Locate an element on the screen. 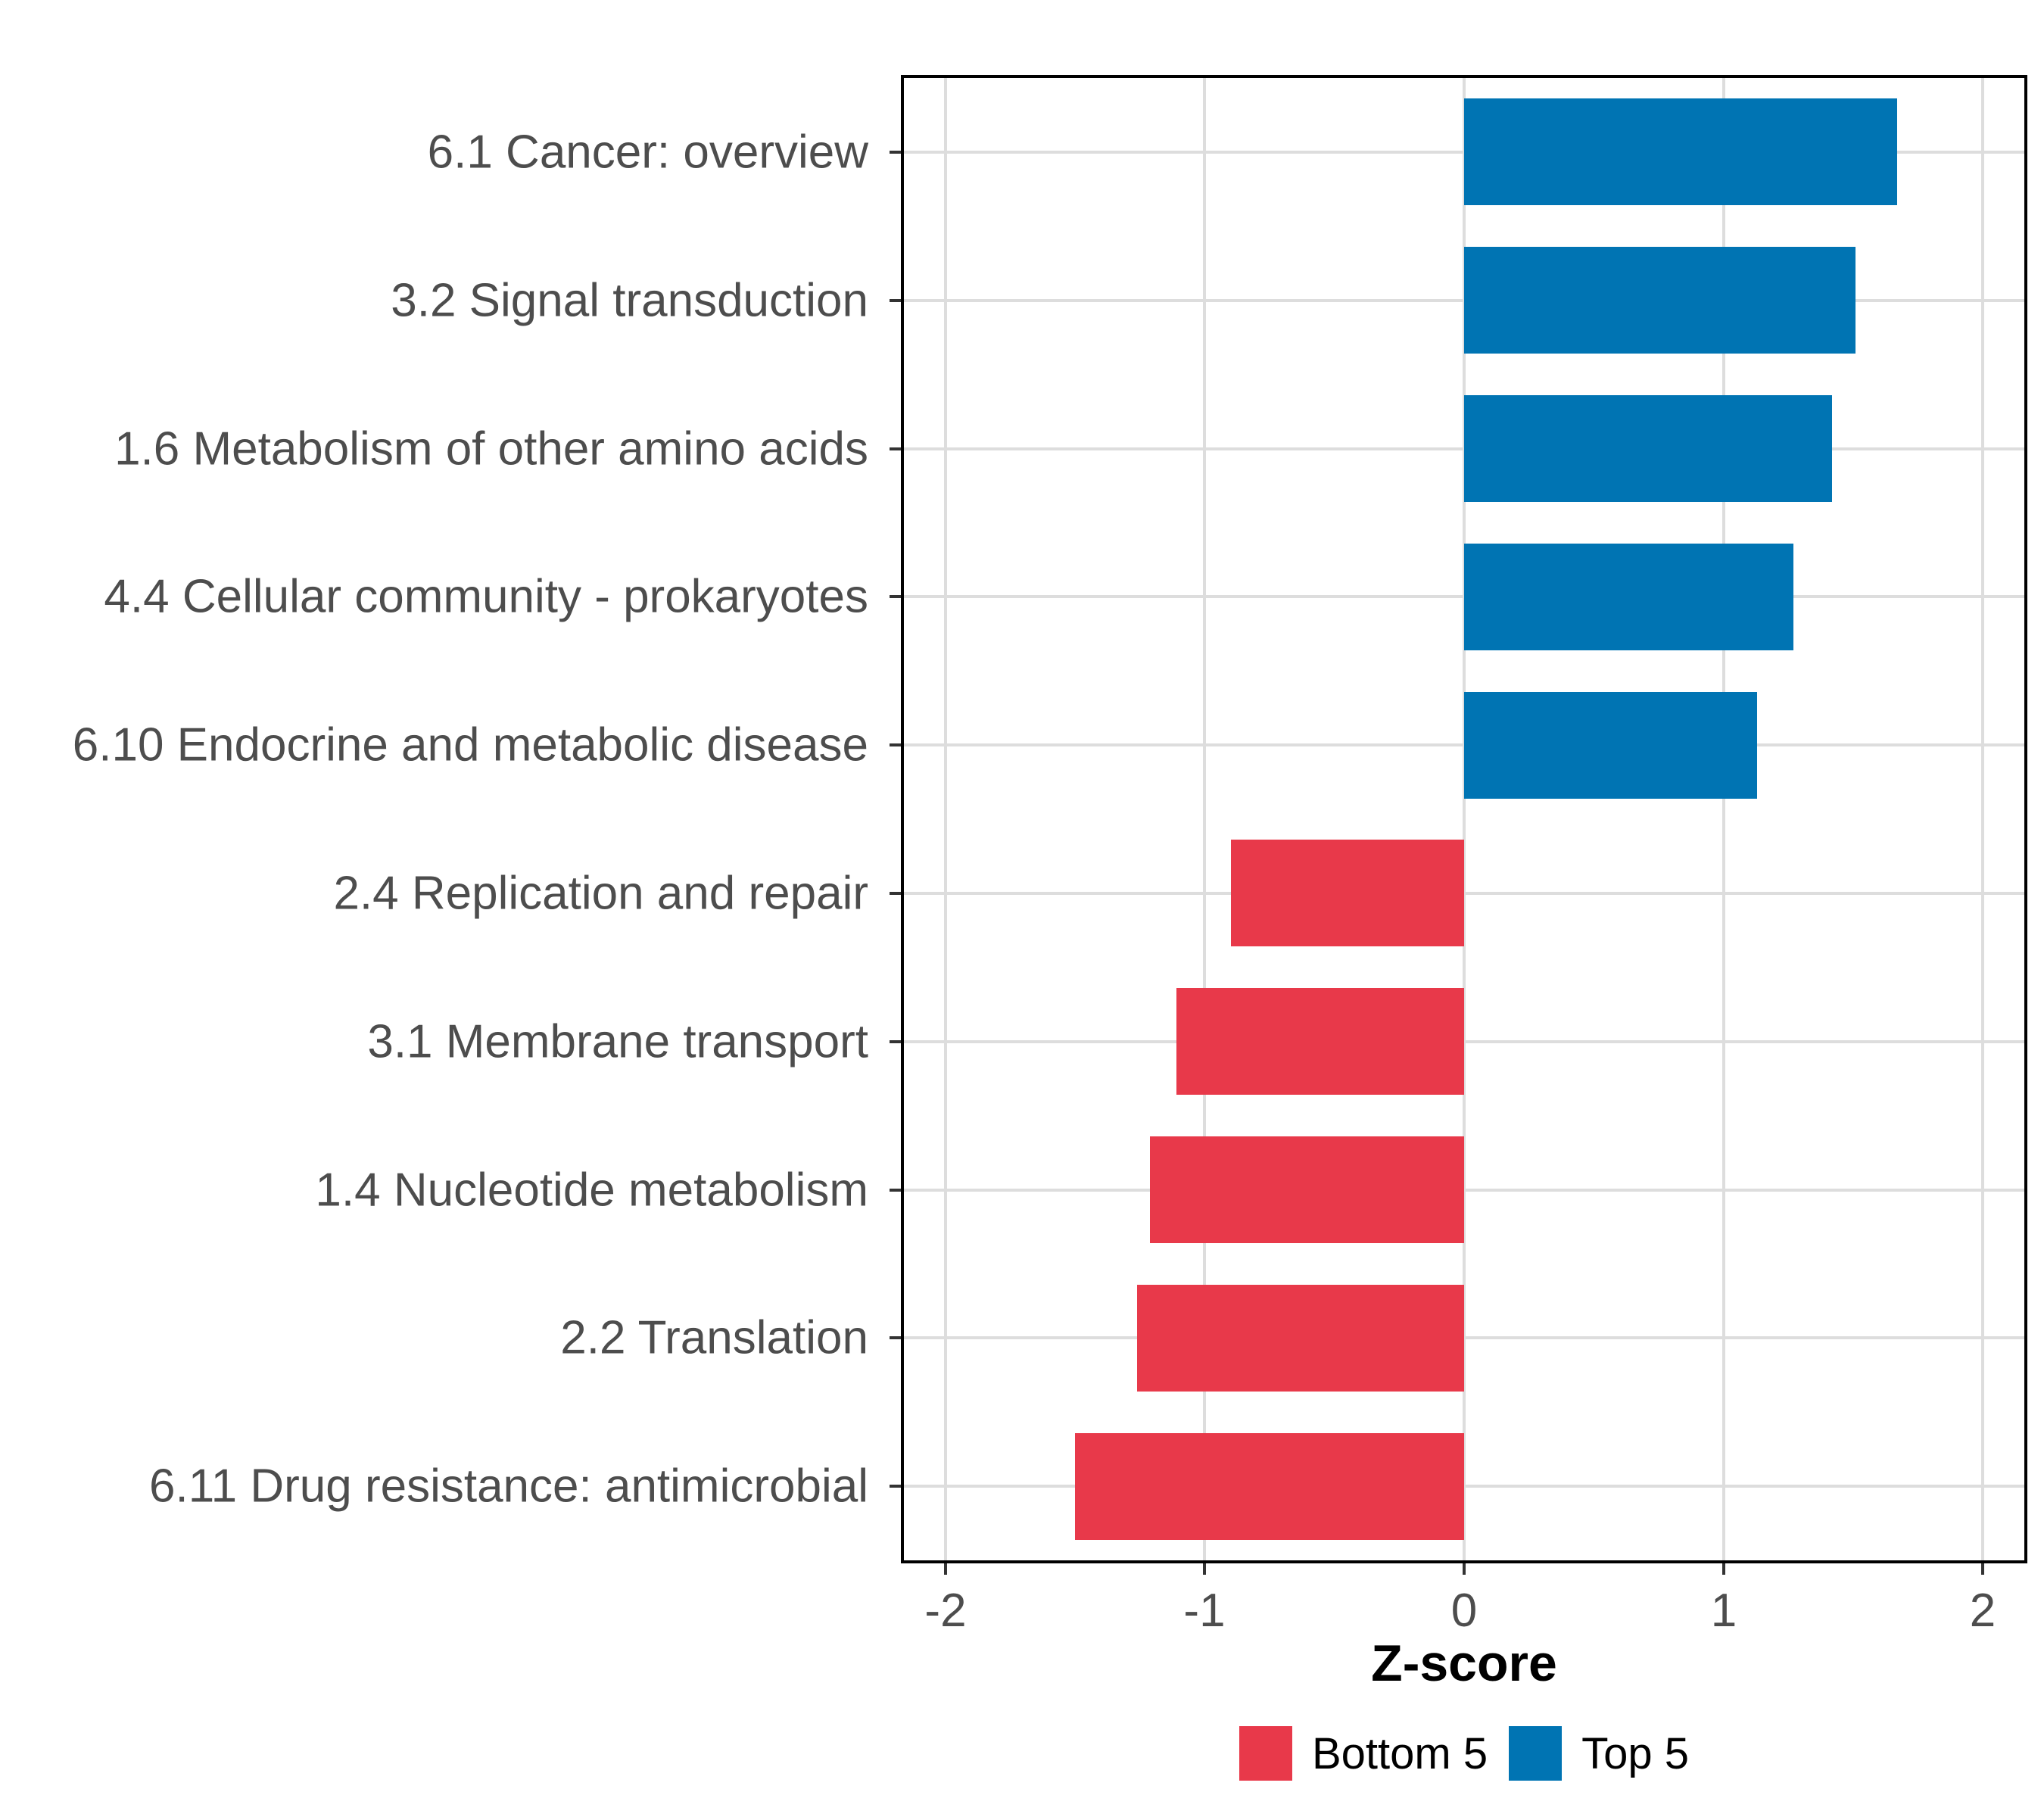 The image size is (2044, 1817). y-tick-label: 2.2 Translation is located at coordinates (714, 1337).